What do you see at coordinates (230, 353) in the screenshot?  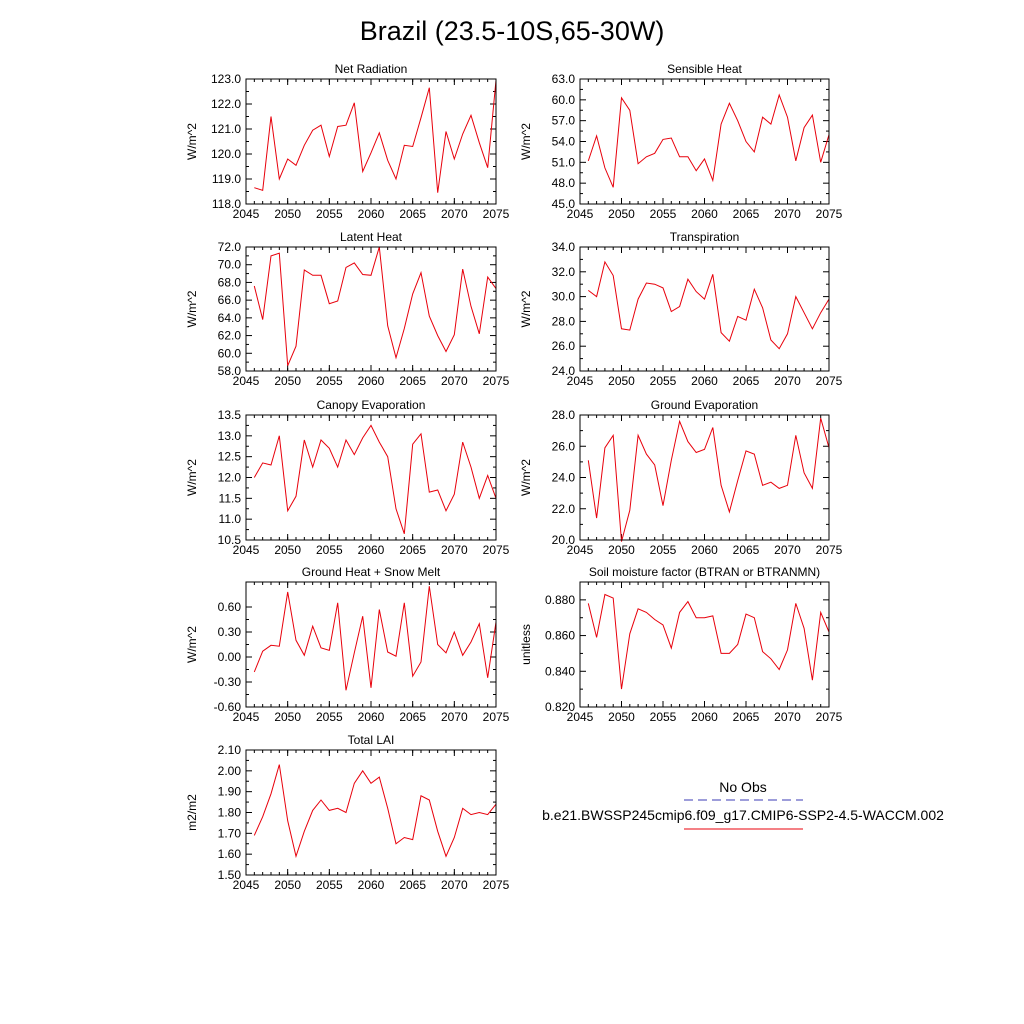 I see `y-tick-label: 60.0` at bounding box center [230, 353].